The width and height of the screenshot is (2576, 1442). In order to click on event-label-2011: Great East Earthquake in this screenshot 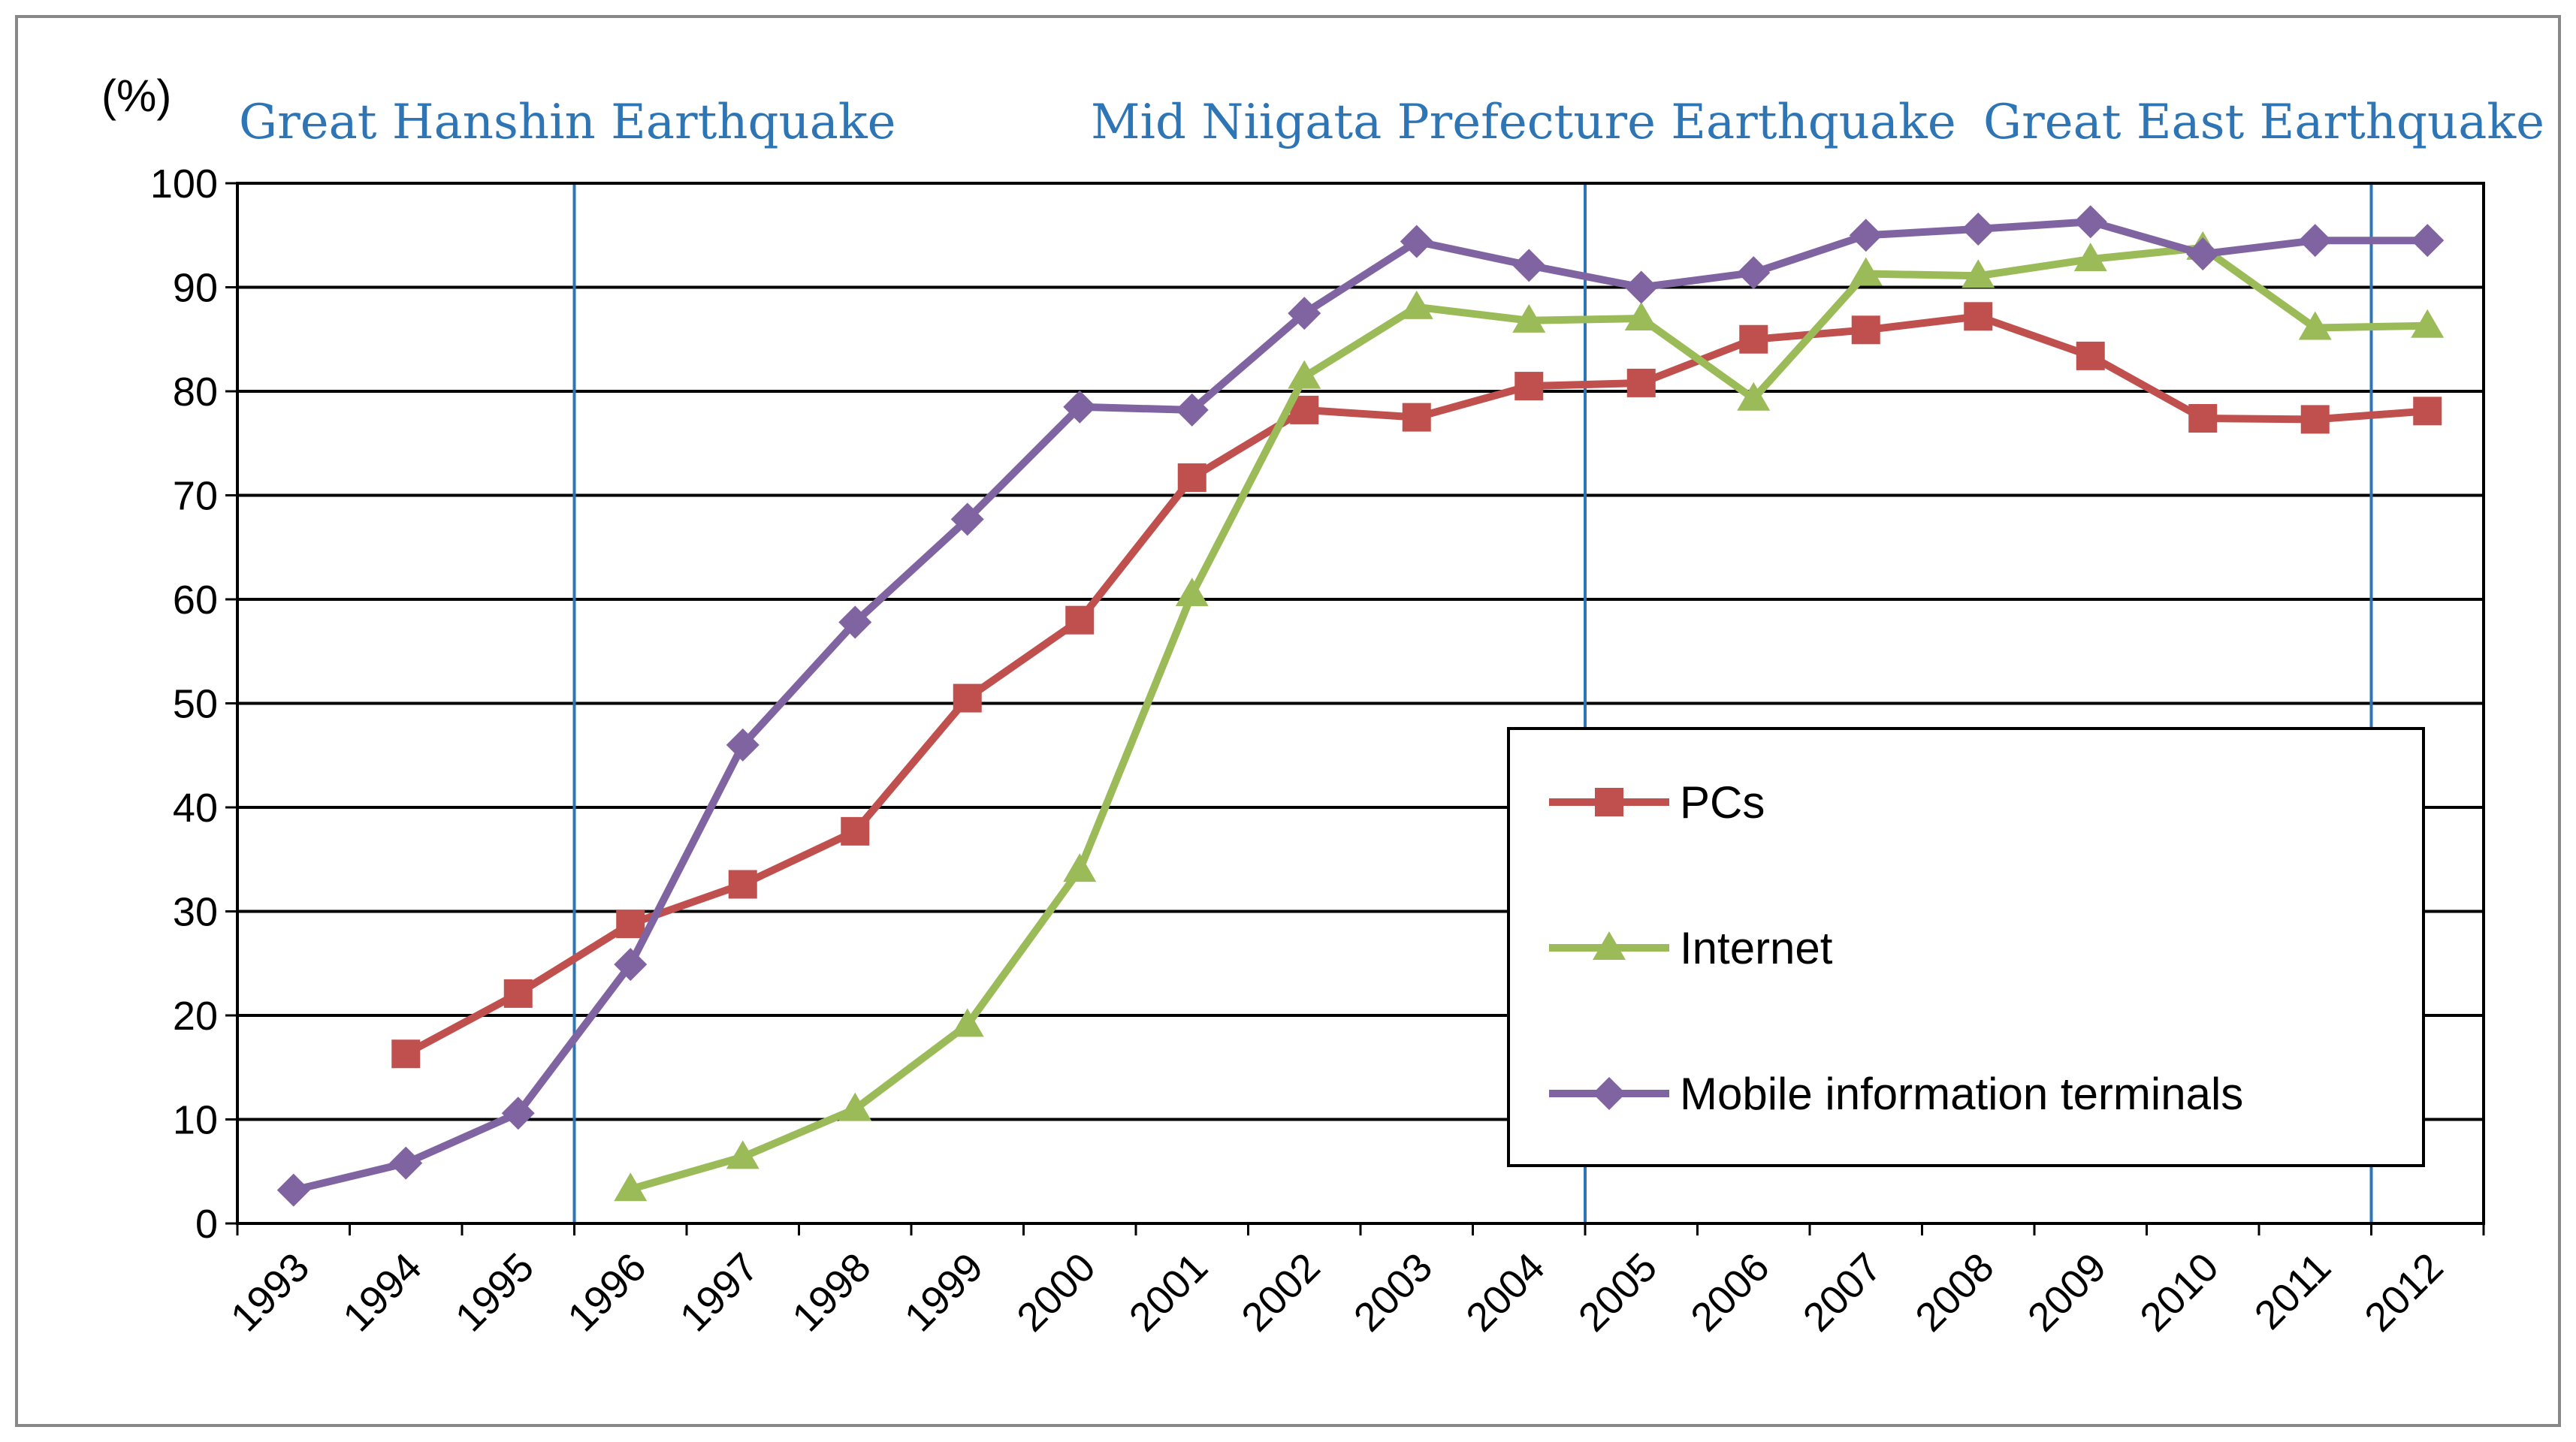, I will do `click(2263, 123)`.